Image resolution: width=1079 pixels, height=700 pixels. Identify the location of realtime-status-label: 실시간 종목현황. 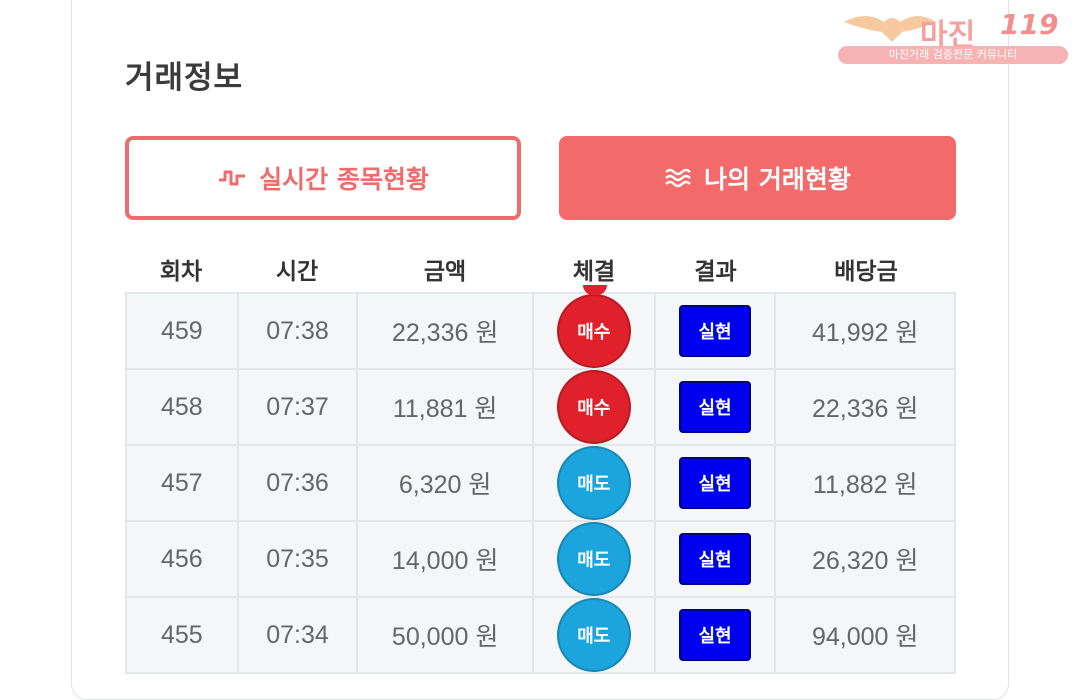
(344, 179).